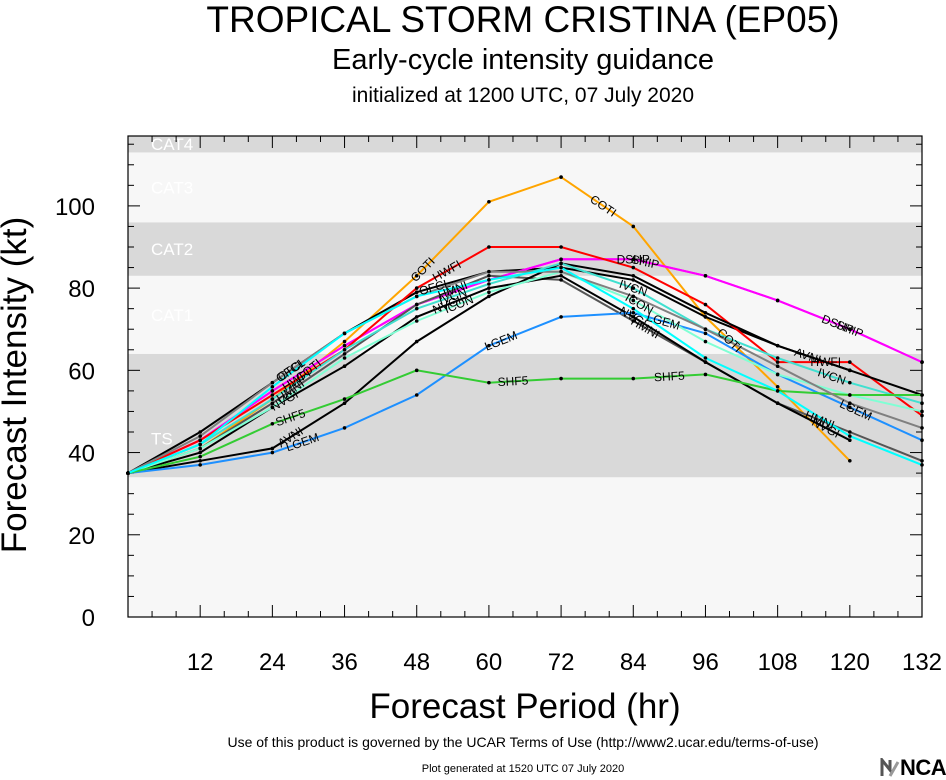  Describe the element at coordinates (890, 767) in the screenshot. I see `ncar-logo-icon` at that location.